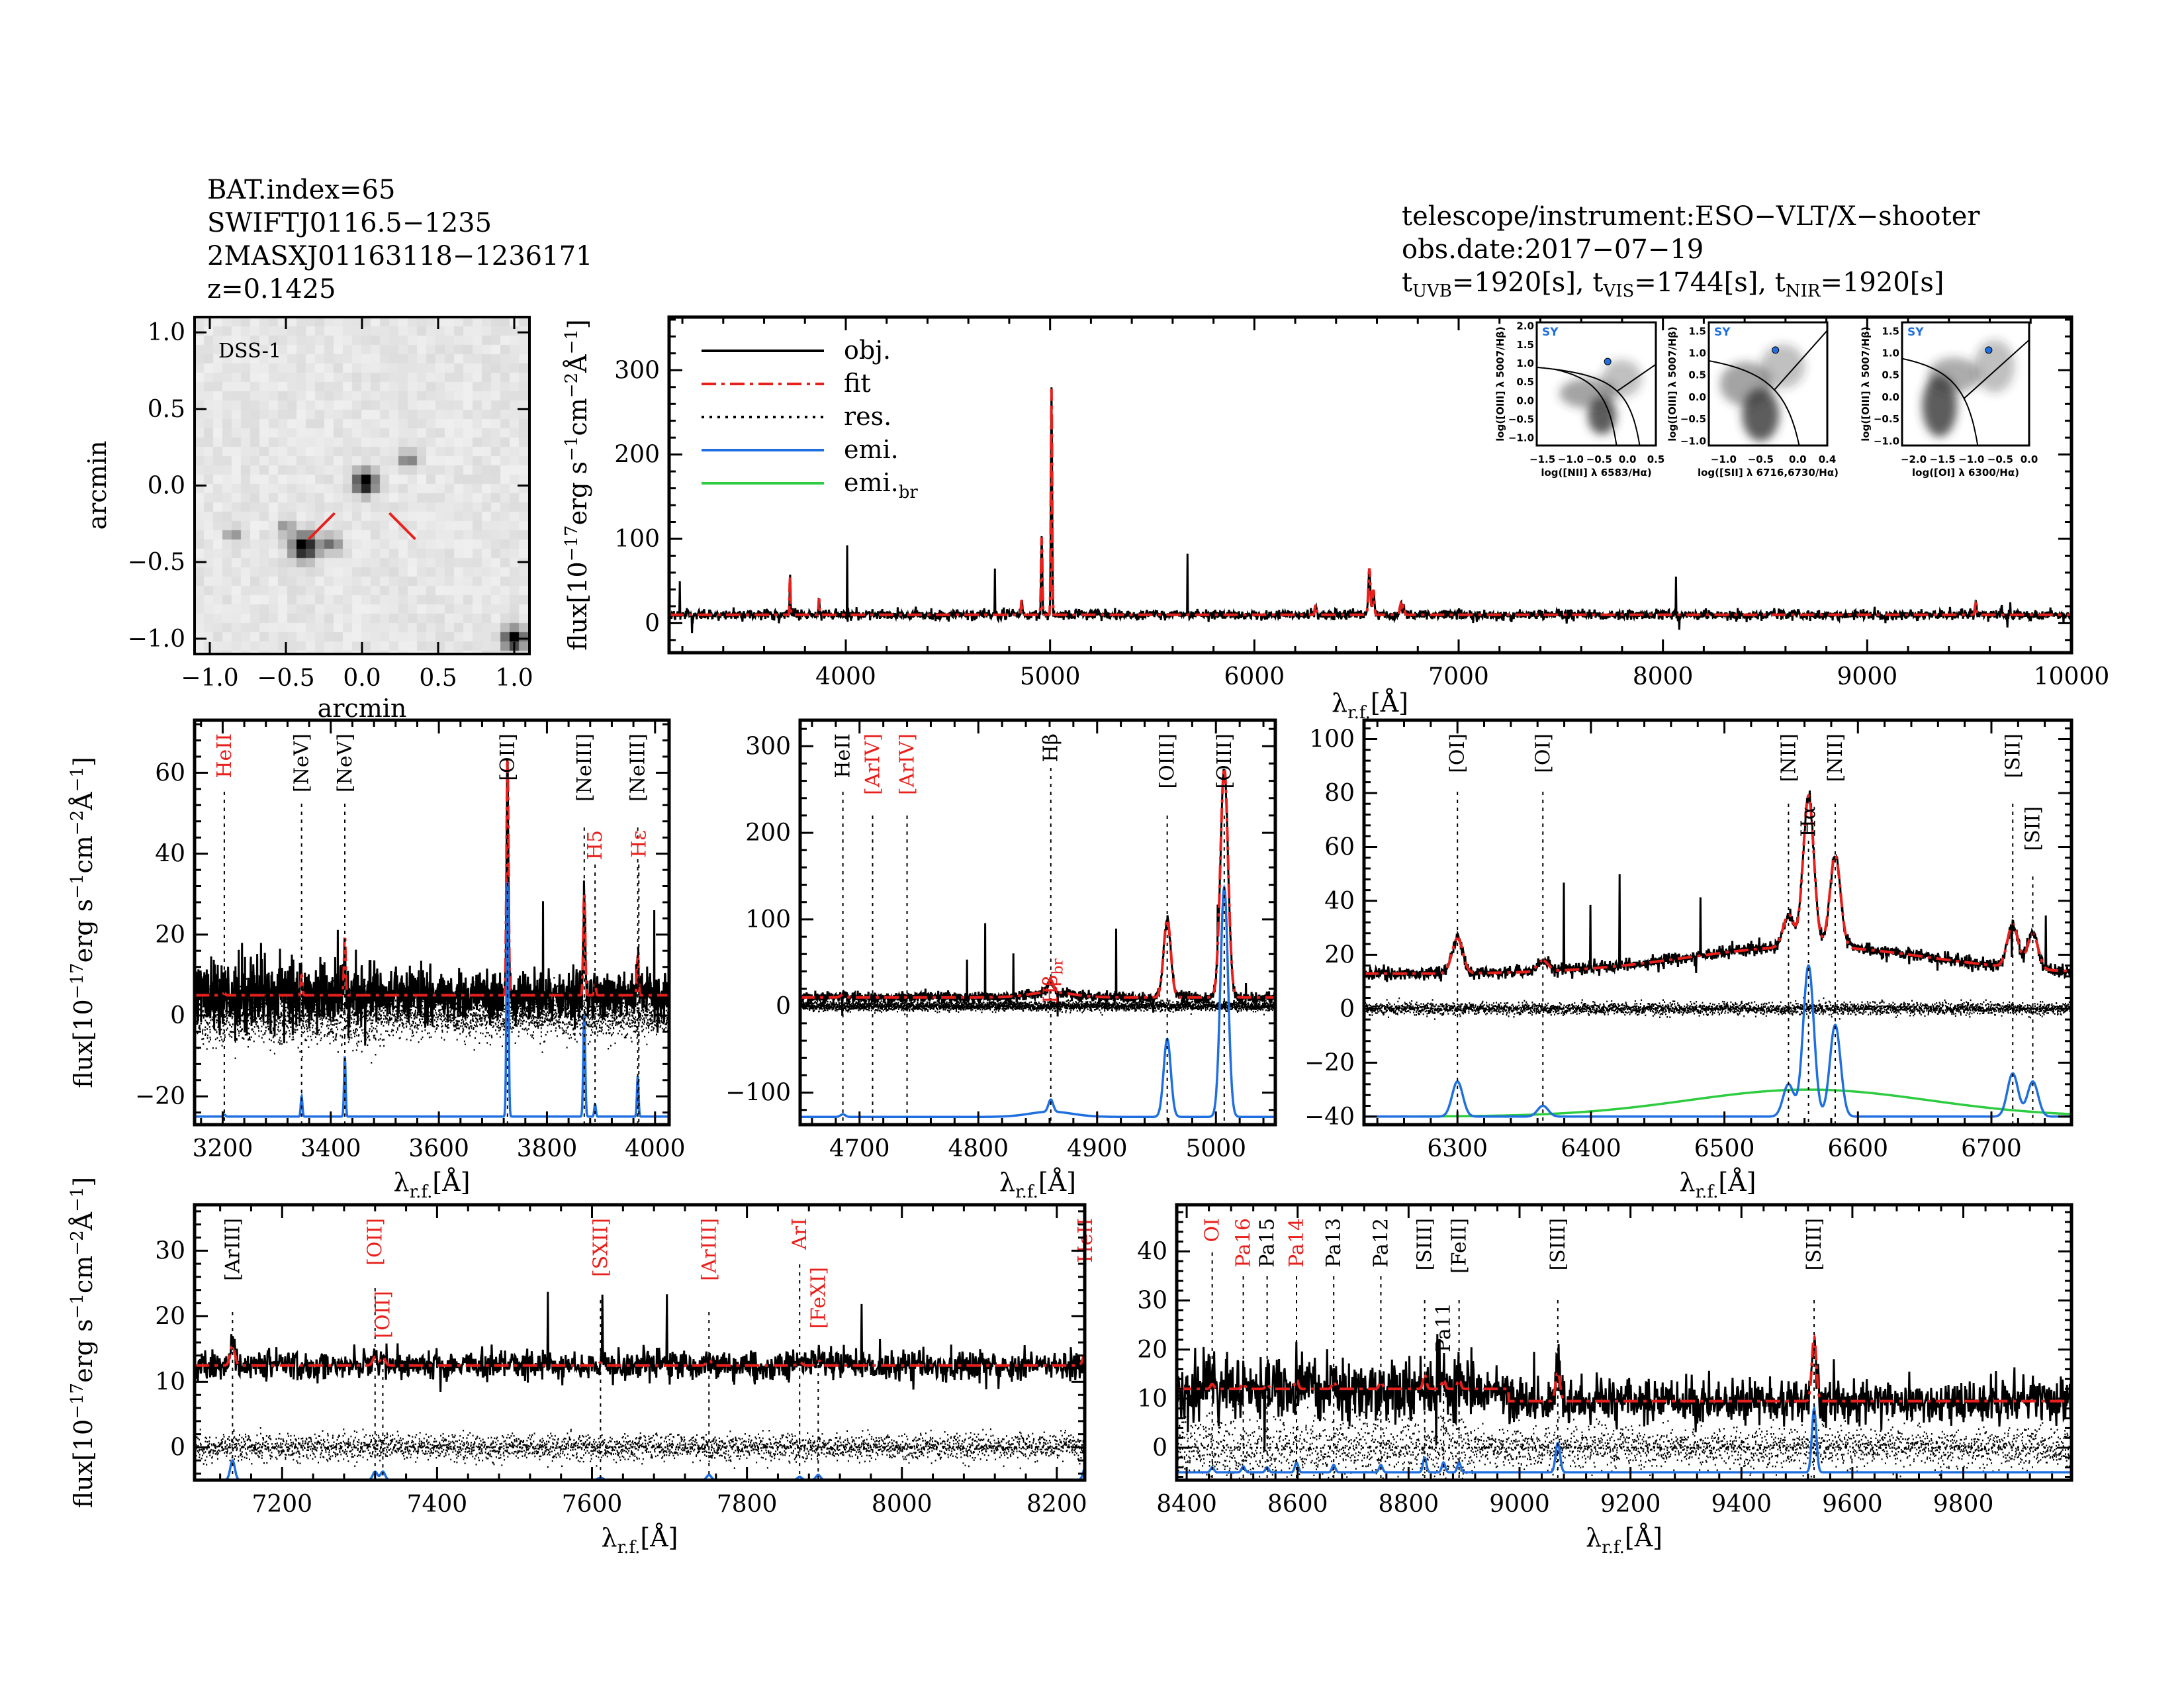 The image size is (2184, 1688). What do you see at coordinates (437, 1504) in the screenshot?
I see `x-tick-label: 7400` at bounding box center [437, 1504].